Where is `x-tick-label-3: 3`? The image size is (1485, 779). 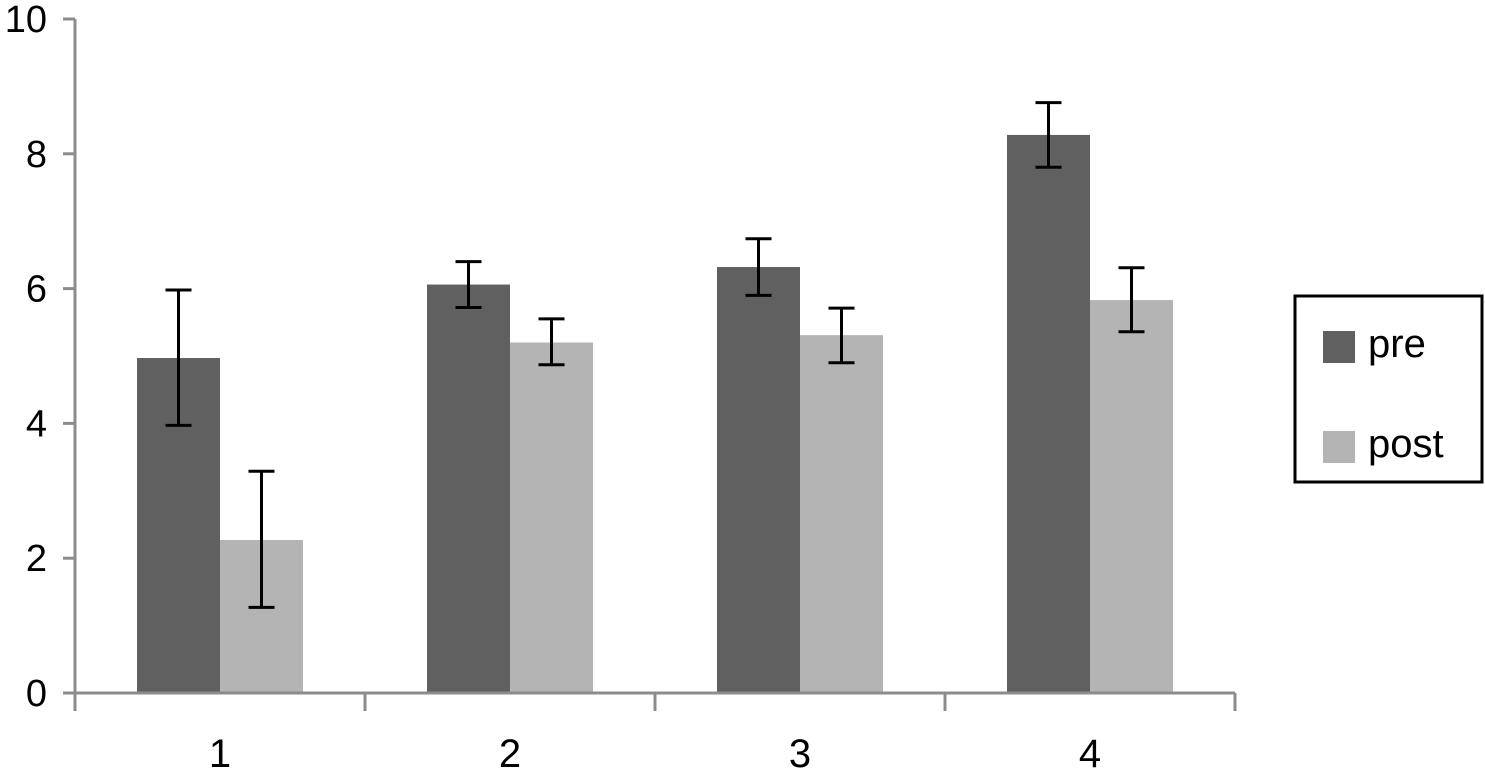 x-tick-label-3: 3 is located at coordinates (800, 754).